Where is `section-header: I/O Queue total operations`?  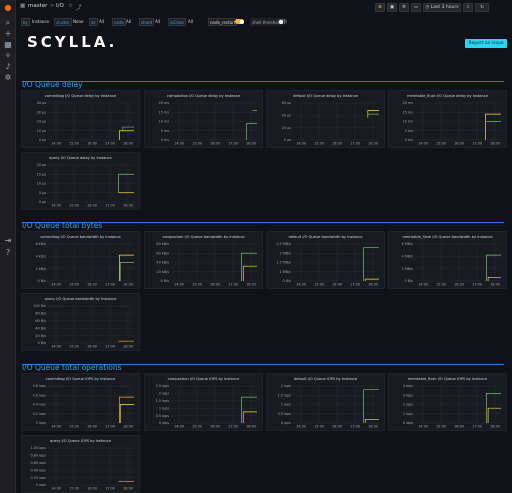 section-header: I/O Queue total operations is located at coordinates (263, 363).